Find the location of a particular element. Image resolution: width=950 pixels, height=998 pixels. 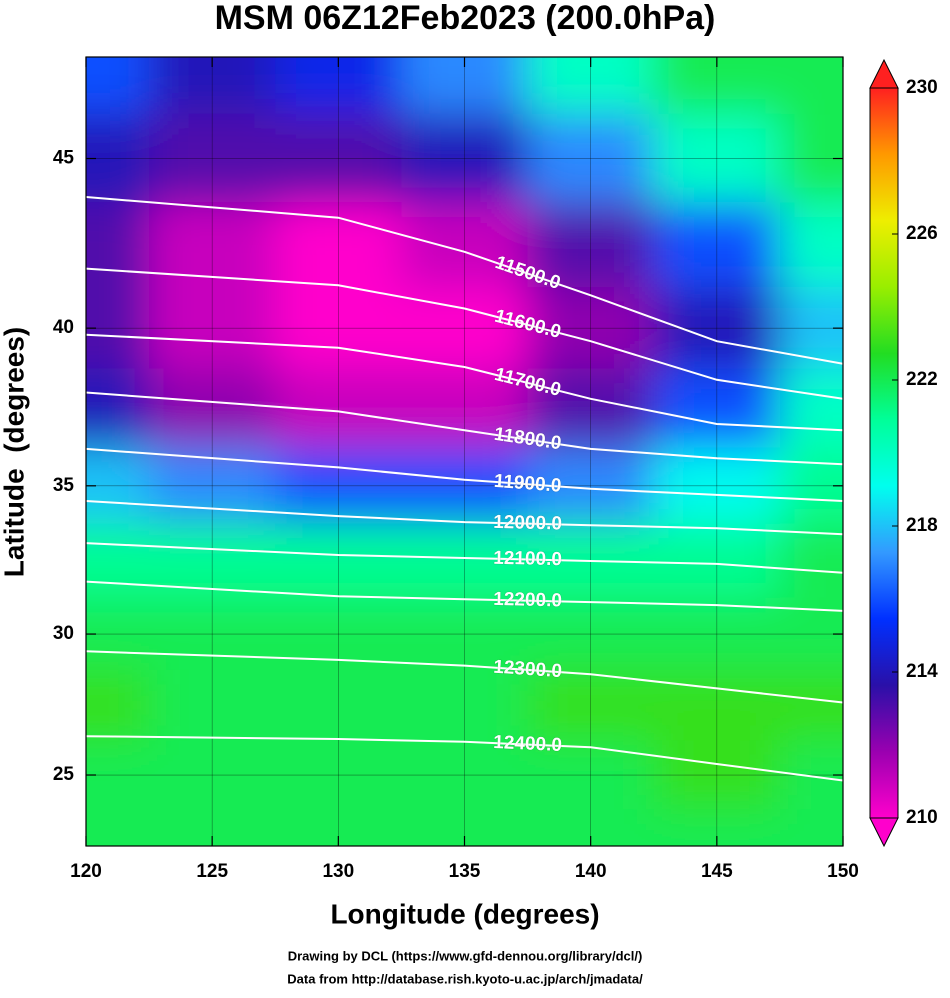

y-tick-label: 45 is located at coordinates (64, 158).